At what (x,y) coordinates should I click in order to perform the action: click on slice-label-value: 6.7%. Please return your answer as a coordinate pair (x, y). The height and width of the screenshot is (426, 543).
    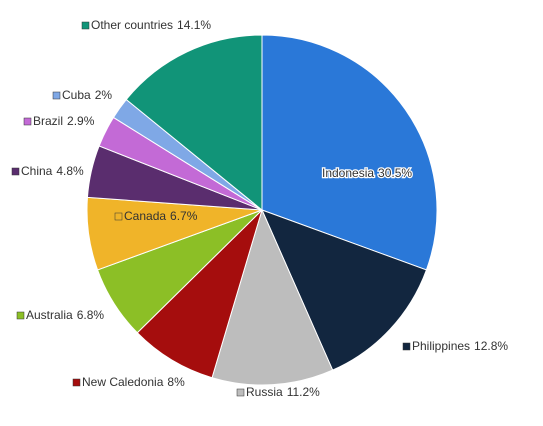
    Looking at the image, I should click on (184, 216).